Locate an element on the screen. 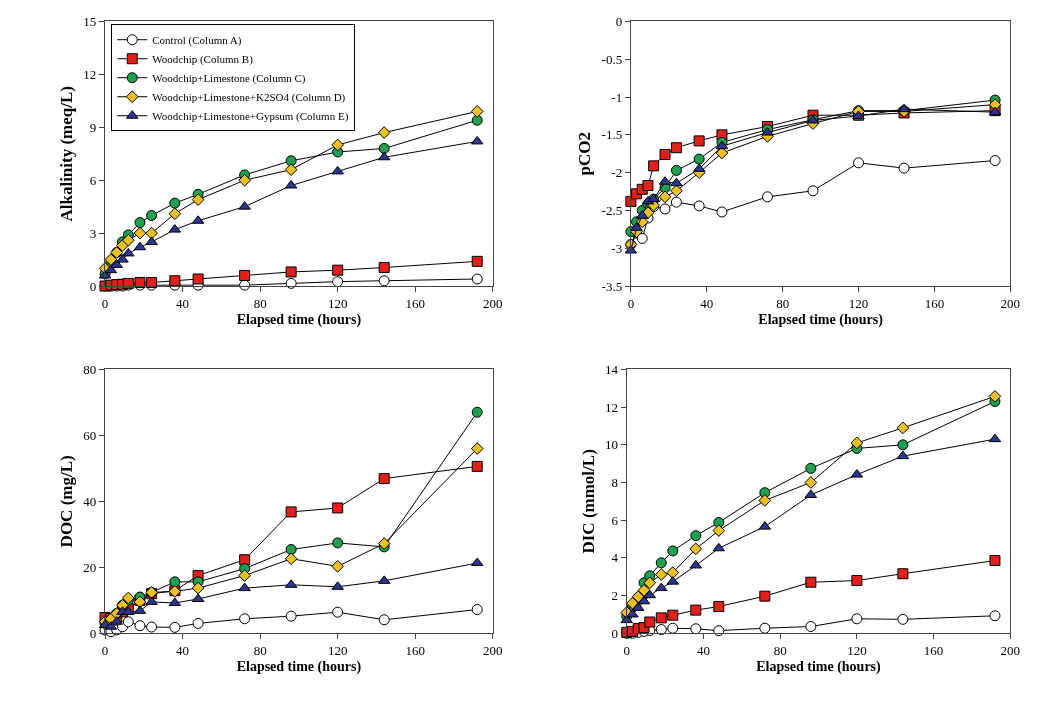 The width and height of the screenshot is (1044, 704). y-tick-label: -3 is located at coordinates (617, 248).